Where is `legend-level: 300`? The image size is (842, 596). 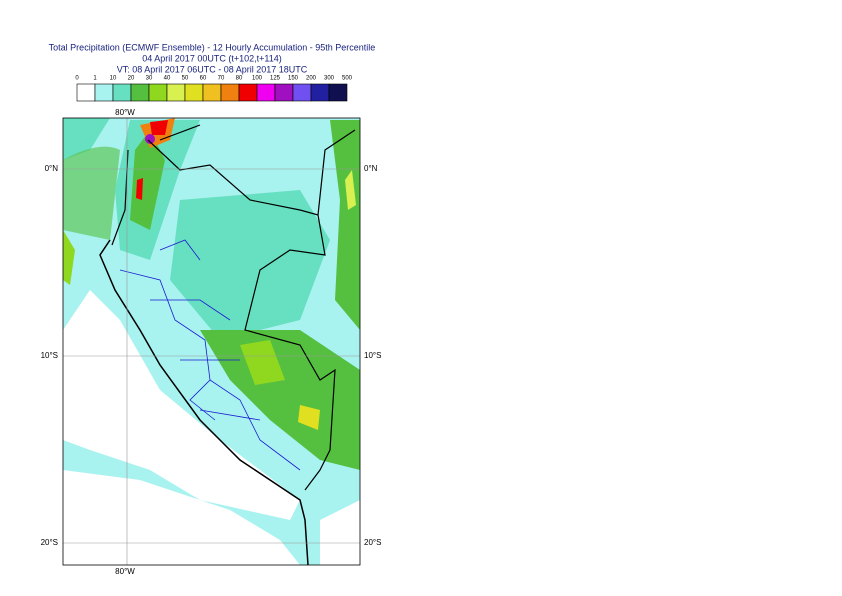 legend-level: 300 is located at coordinates (329, 79).